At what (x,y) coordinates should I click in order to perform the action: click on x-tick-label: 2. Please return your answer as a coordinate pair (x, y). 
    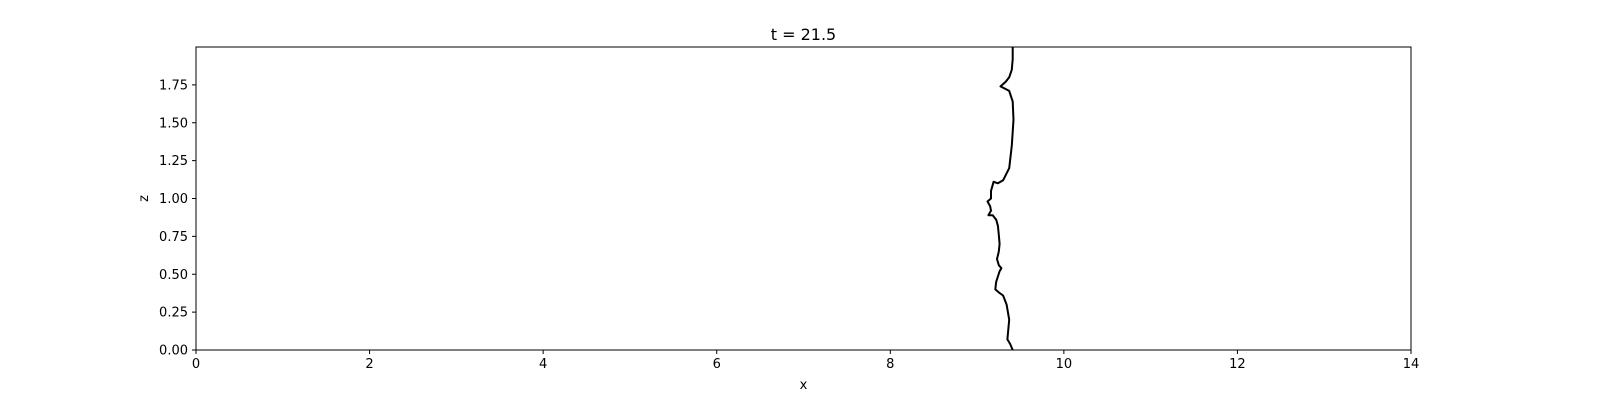
    Looking at the image, I should click on (369, 364).